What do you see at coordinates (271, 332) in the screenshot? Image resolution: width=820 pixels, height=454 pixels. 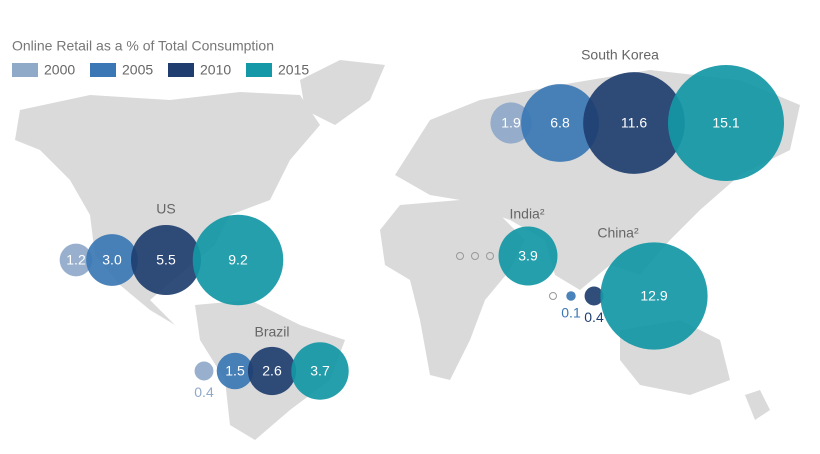 I see `country-label: Brazil` at bounding box center [271, 332].